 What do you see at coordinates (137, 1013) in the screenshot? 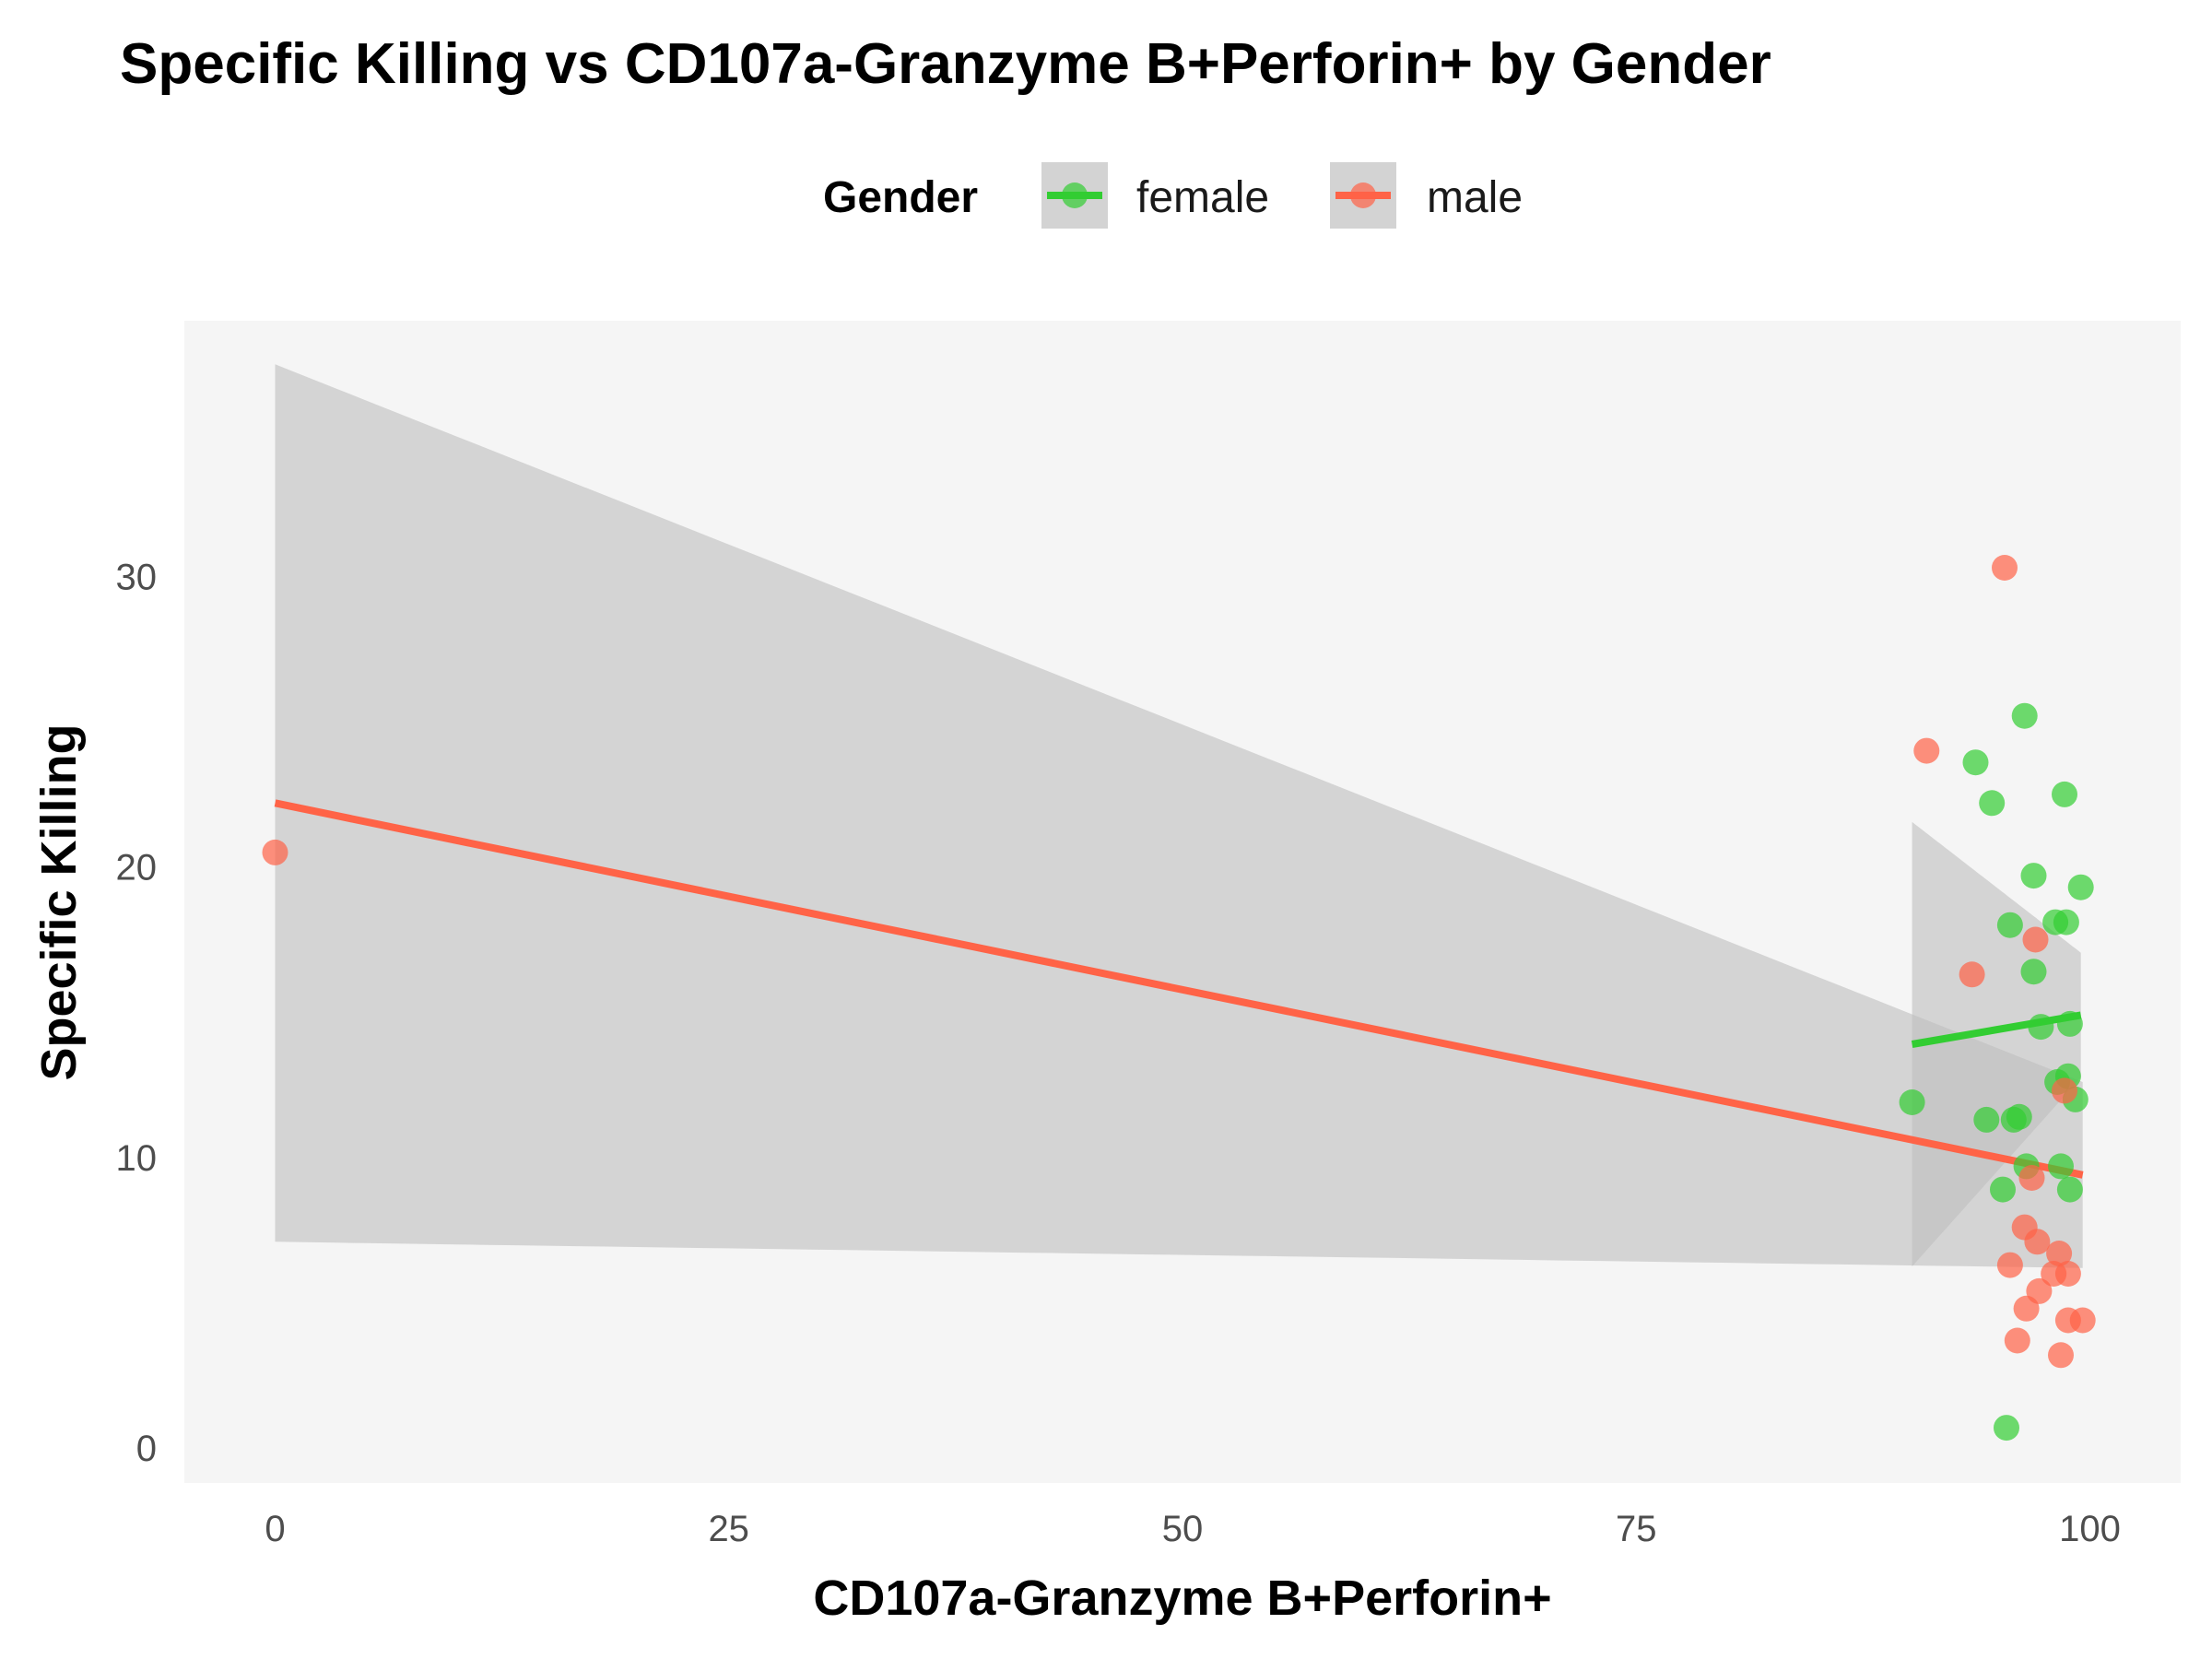
I see `y-axis-ticks: 0 10 20 30` at bounding box center [137, 1013].